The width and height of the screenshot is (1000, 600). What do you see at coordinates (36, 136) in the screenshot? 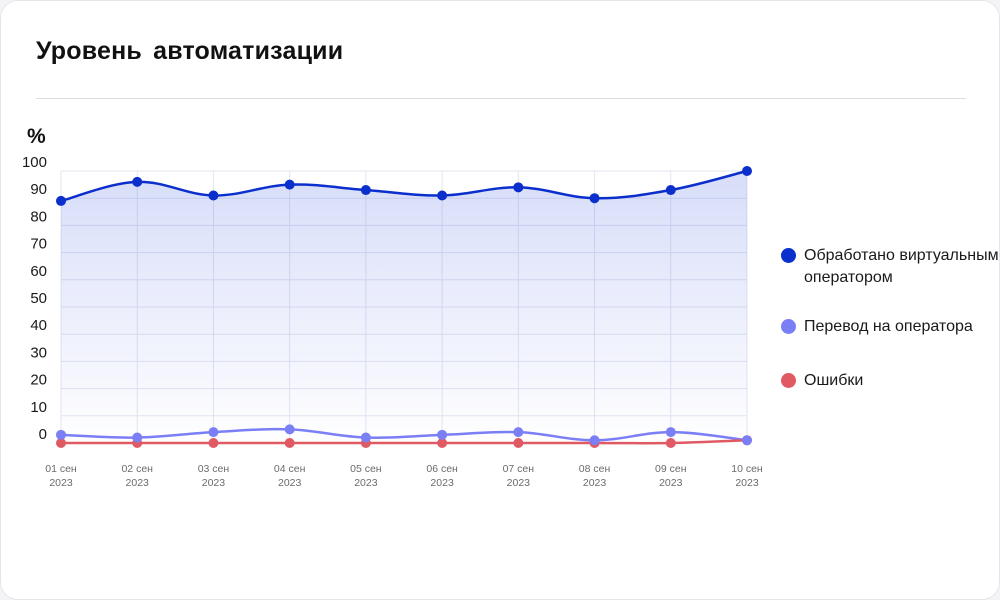
I see `y-axis-unit: %` at bounding box center [36, 136].